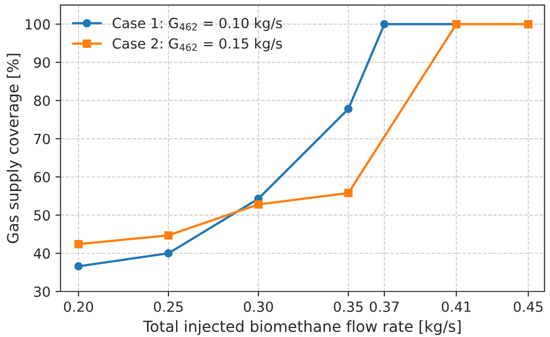 The height and width of the screenshot is (337, 550). I want to click on y-axis-title: Gas supply coverage [%], so click(14, 149).